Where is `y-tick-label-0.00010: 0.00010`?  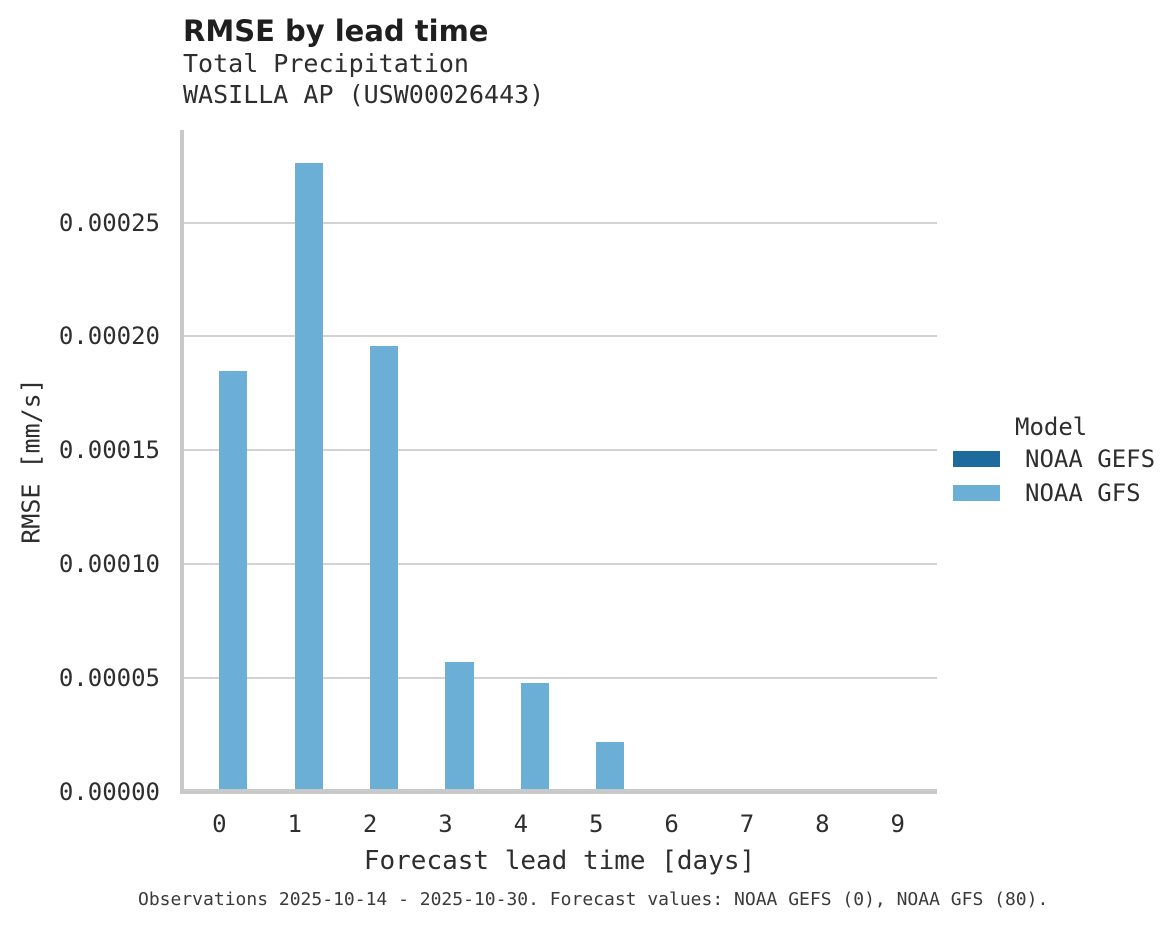 y-tick-label-0.00010: 0.00010 is located at coordinates (109, 564).